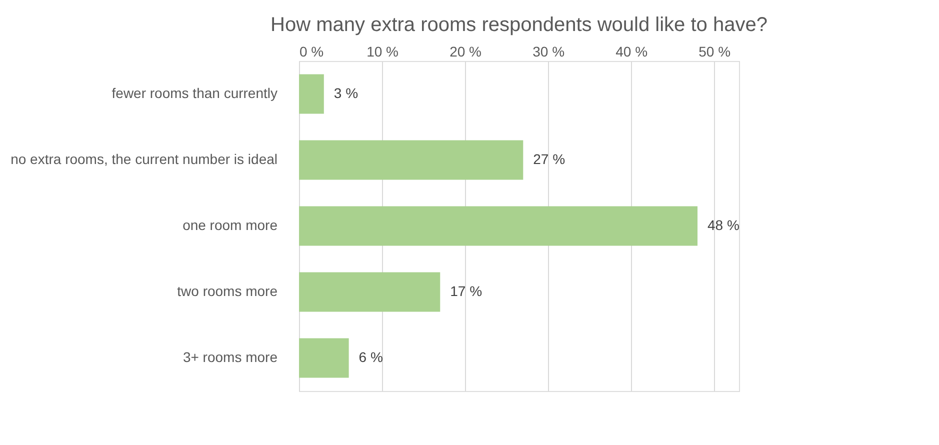 The width and height of the screenshot is (939, 445). Describe the element at coordinates (548, 52) in the screenshot. I see `x-tick-label: 30 %` at that location.